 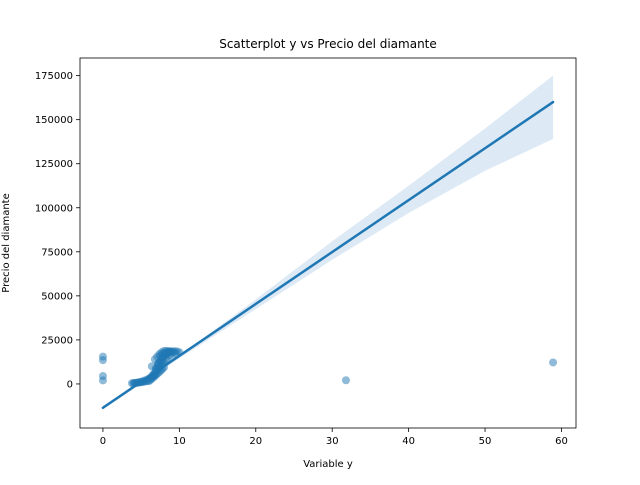 I want to click on x-tick-label: 10, so click(x=179, y=441).